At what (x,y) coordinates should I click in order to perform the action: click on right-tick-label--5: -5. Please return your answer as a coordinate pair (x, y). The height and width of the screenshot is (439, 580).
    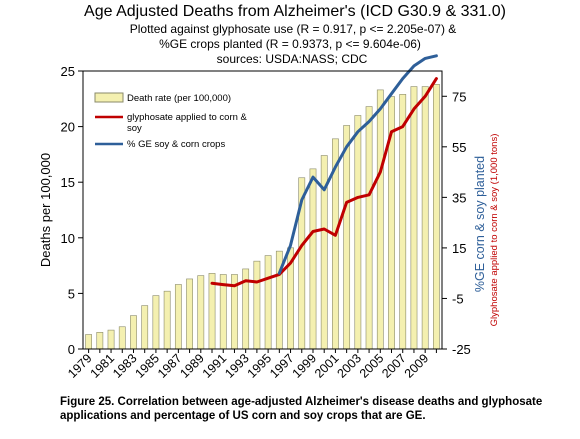
    Looking at the image, I should click on (458, 298).